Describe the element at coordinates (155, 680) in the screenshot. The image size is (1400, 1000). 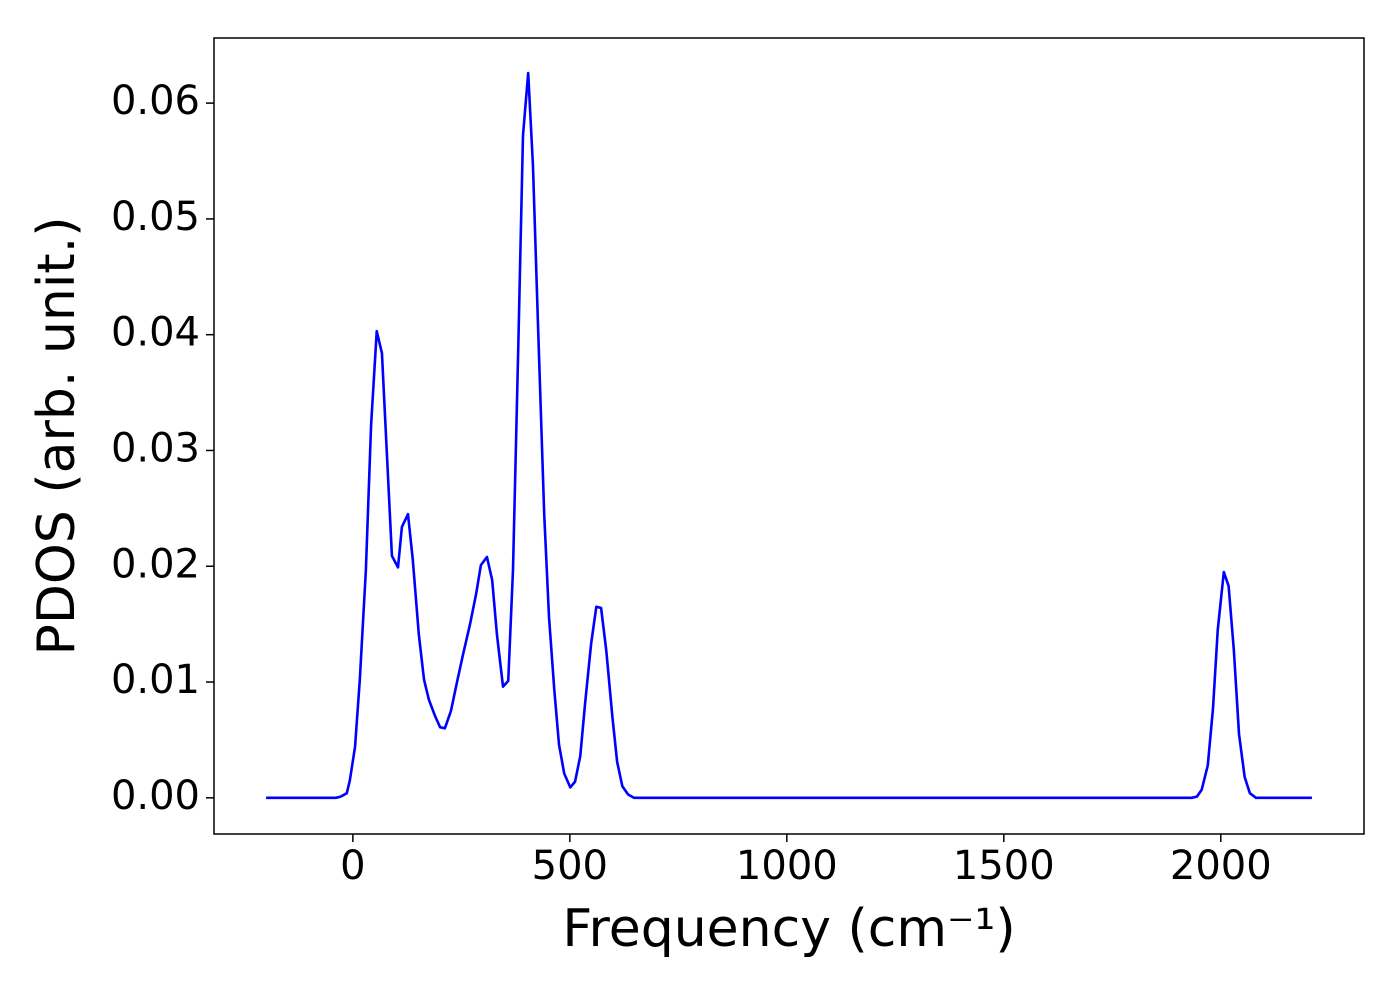
I see `y-tick-label: 0.01` at that location.